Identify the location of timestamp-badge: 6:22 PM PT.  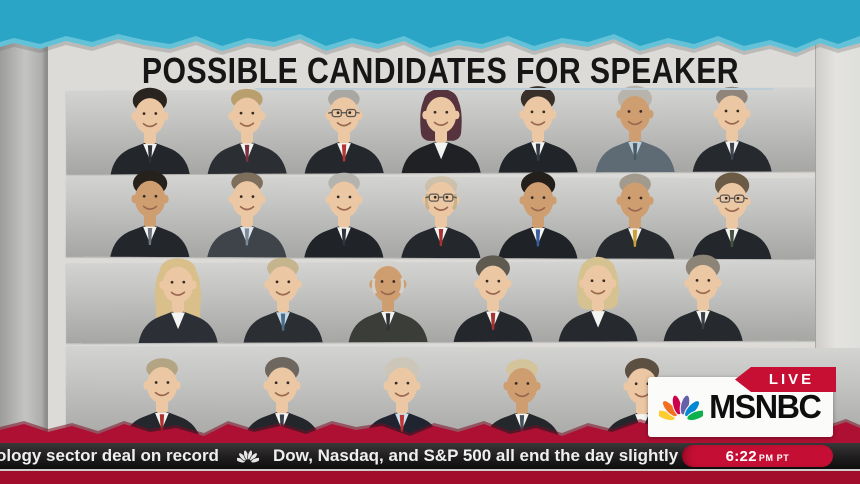
(757, 456).